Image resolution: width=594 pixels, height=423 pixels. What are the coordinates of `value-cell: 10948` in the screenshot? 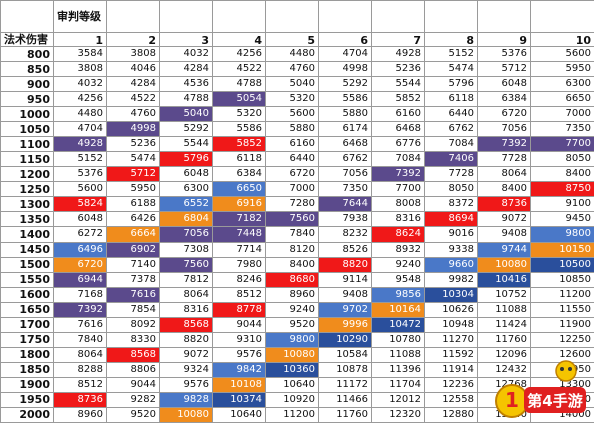 It's located at (451, 324).